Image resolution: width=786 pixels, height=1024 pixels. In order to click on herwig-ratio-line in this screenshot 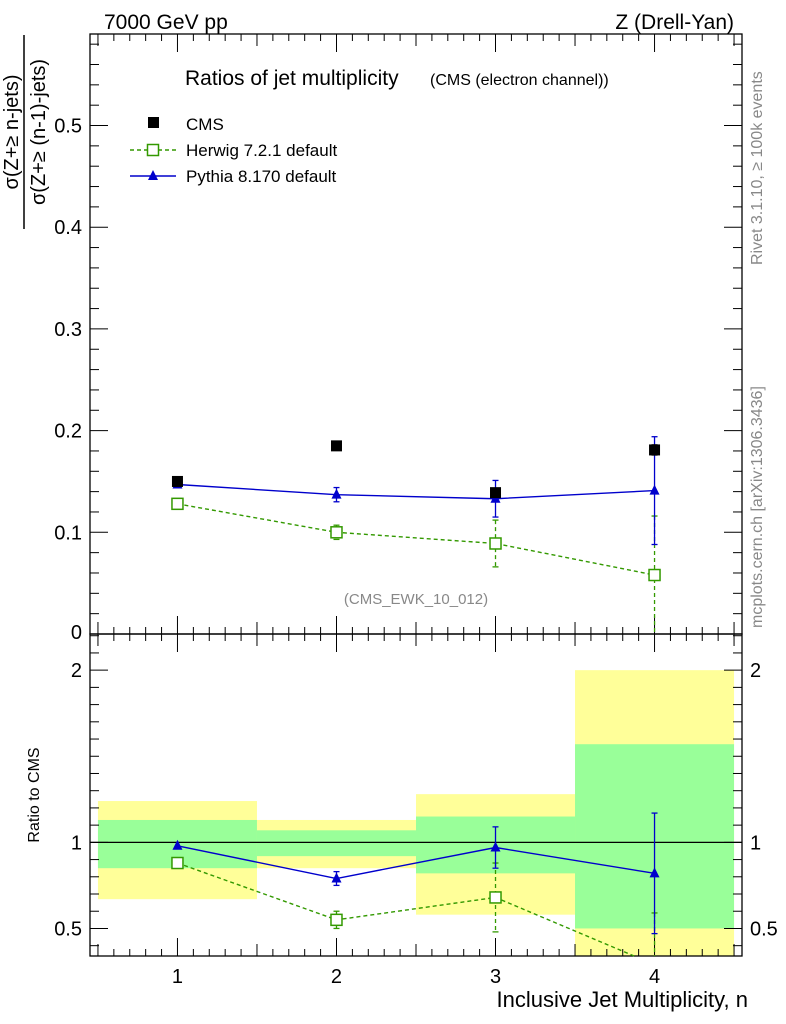, I will do `click(406, 909)`.